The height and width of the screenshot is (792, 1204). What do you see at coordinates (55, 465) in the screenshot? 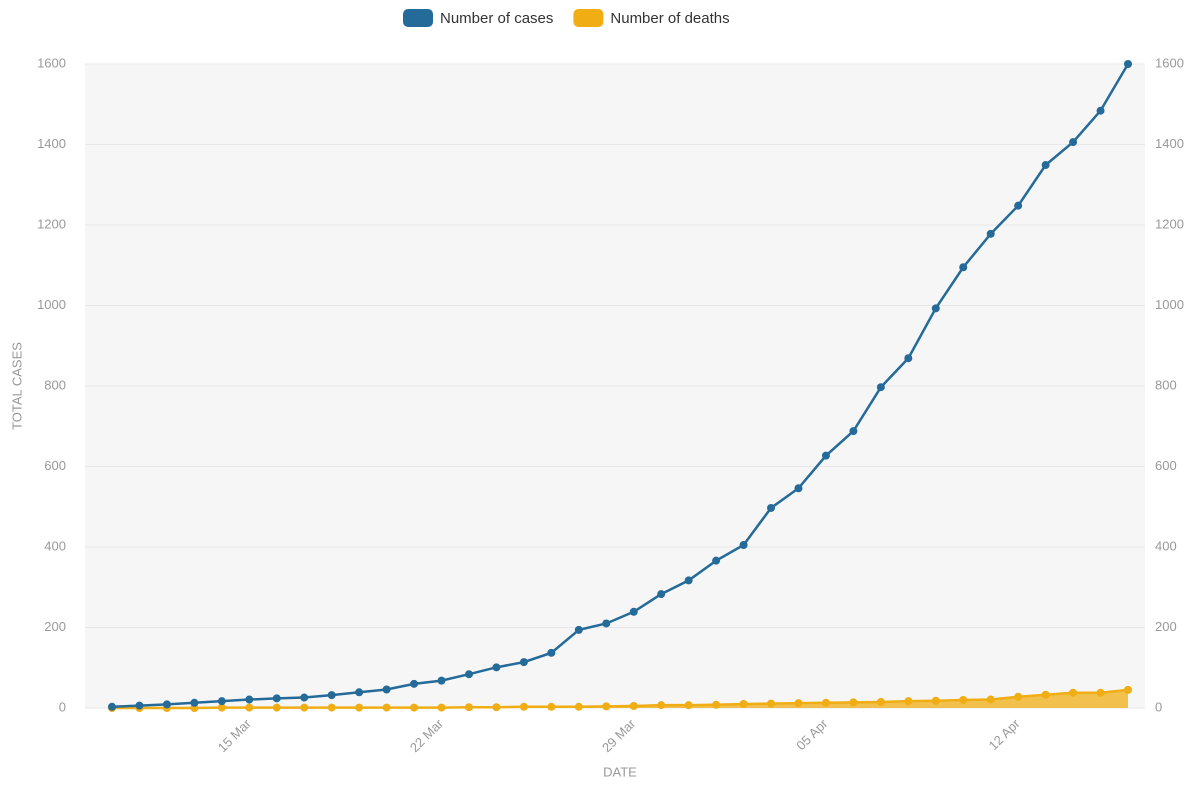
I see `y-tick-label: 600` at bounding box center [55, 465].